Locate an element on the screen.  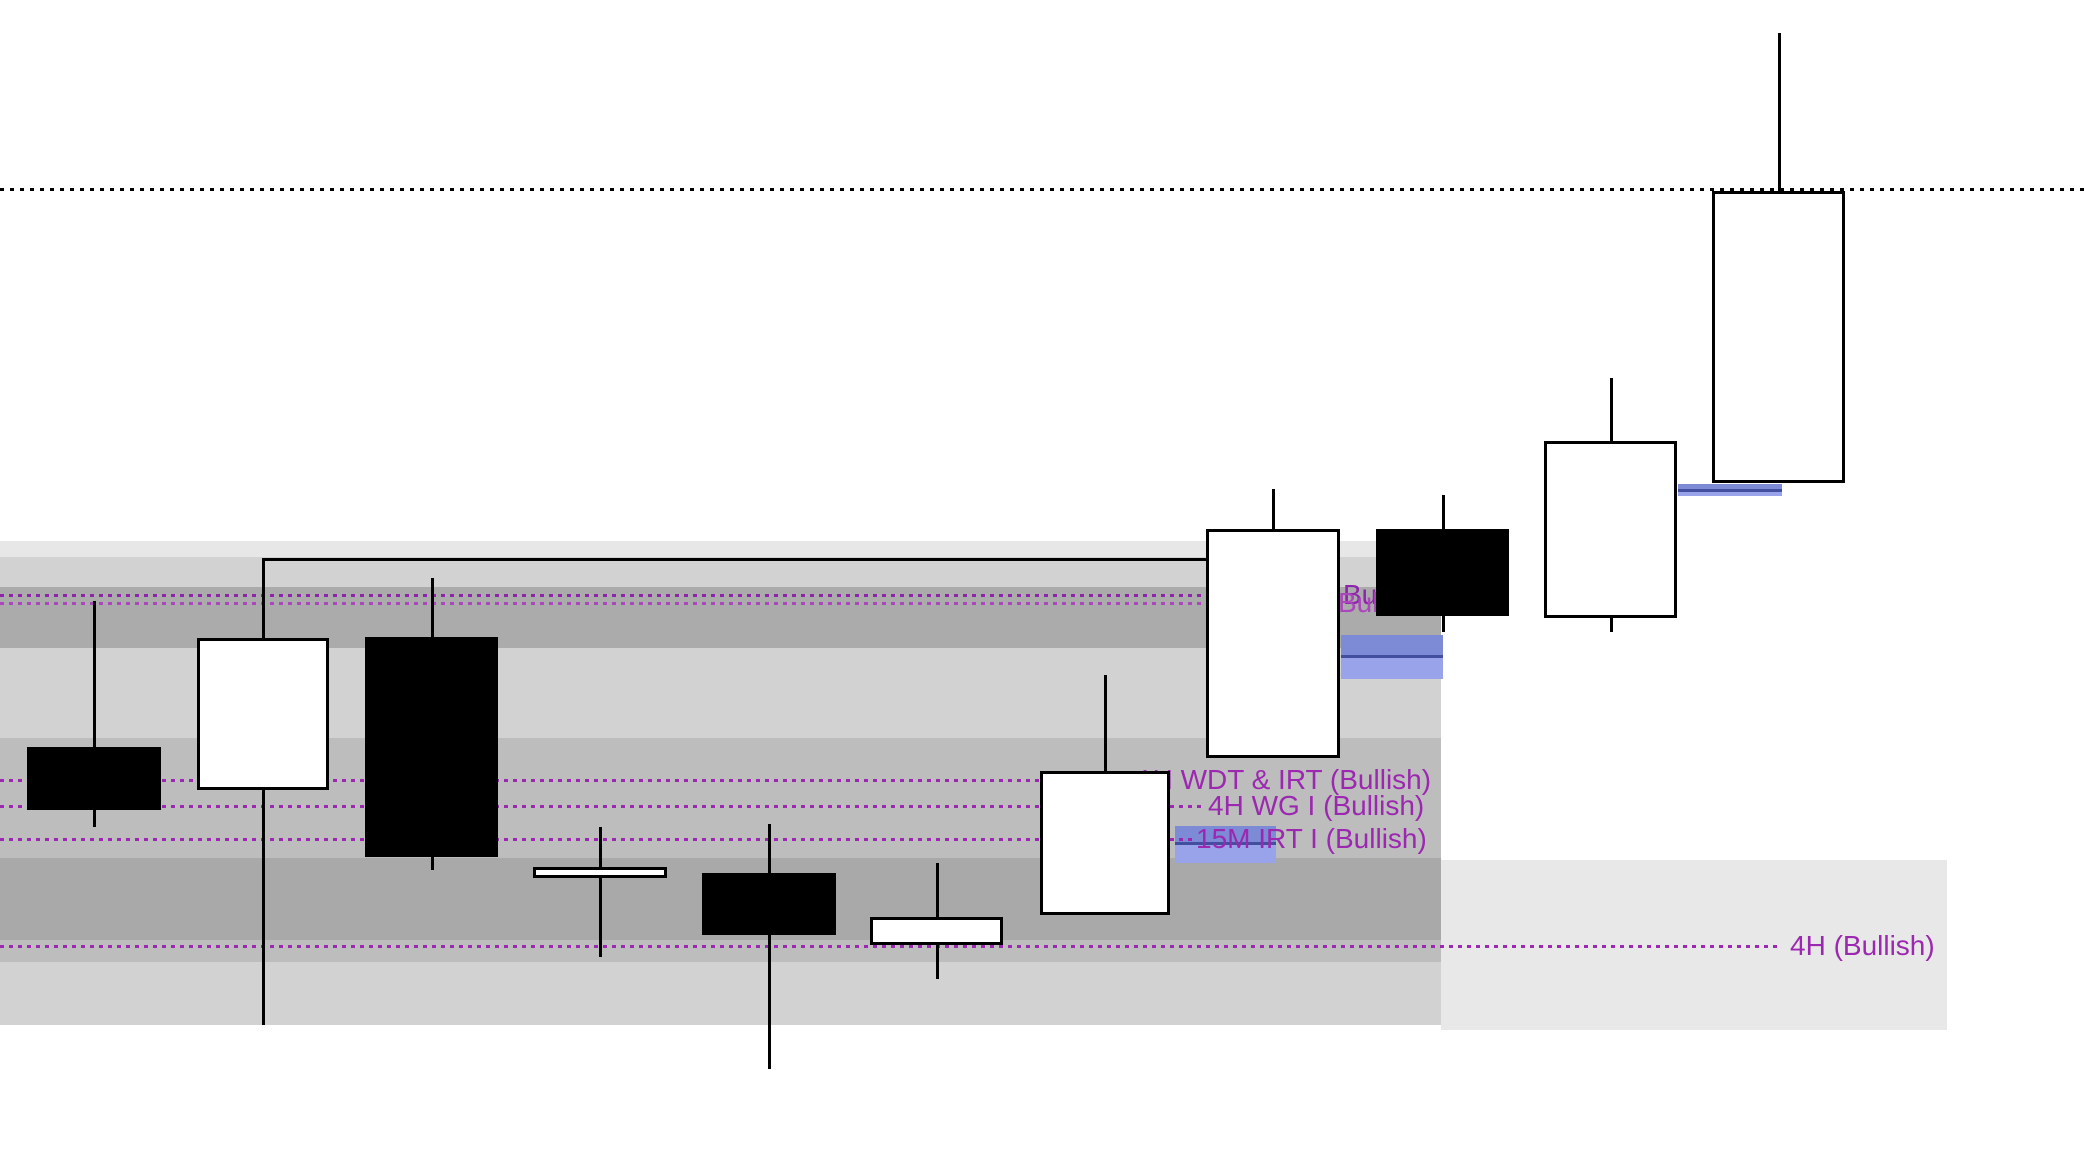
candle-10-bull is located at coordinates (1610, 505).